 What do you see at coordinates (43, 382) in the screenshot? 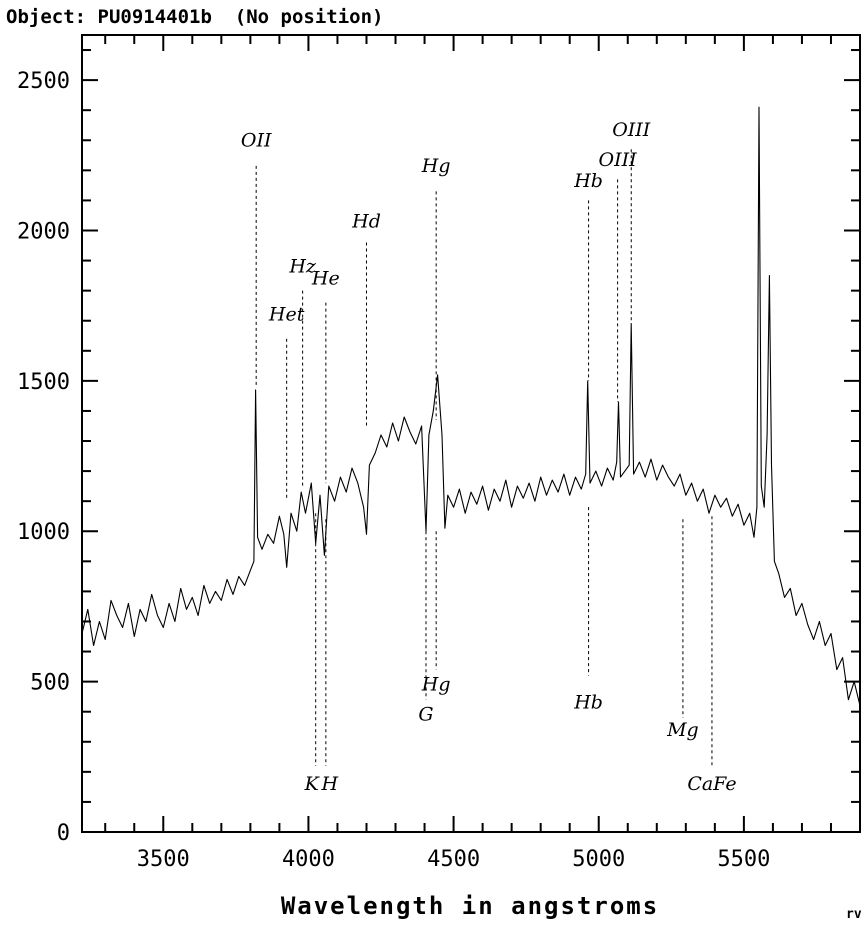
I see `y-tick-label: 1500` at bounding box center [43, 382].